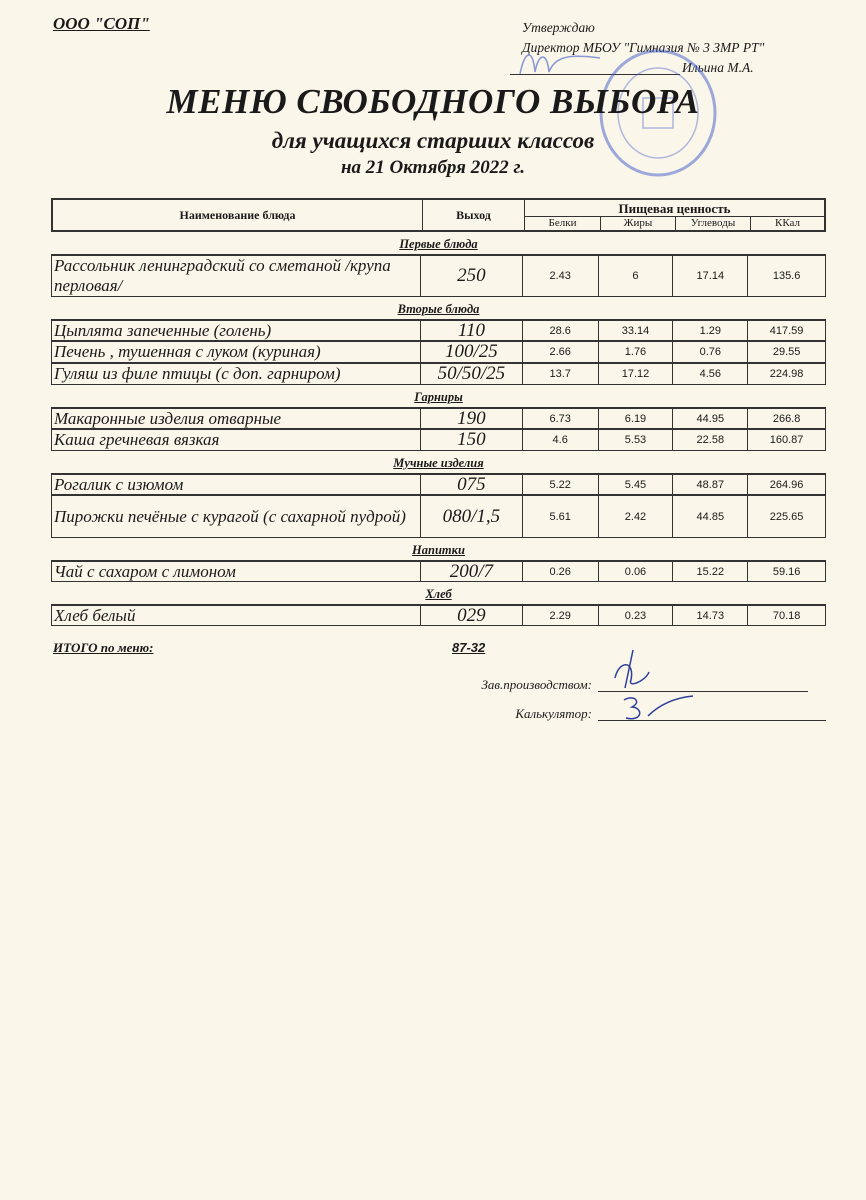 The width and height of the screenshot is (866, 1200). I want to click on cell-output: 200/7, so click(471, 571).